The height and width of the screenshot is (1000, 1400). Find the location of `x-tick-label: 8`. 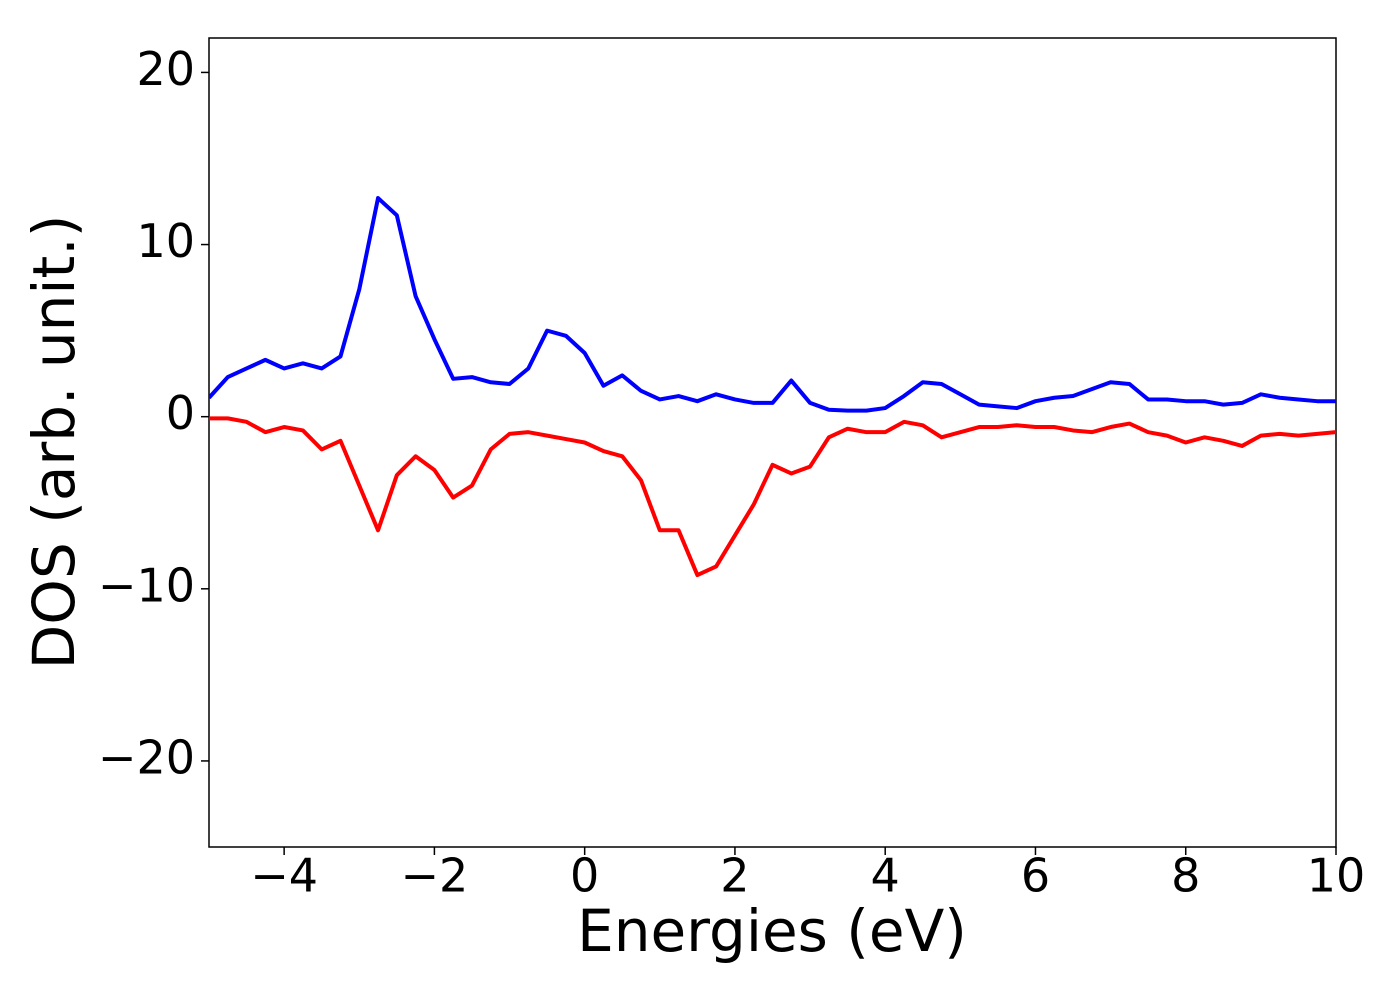

x-tick-label: 8 is located at coordinates (1185, 876).